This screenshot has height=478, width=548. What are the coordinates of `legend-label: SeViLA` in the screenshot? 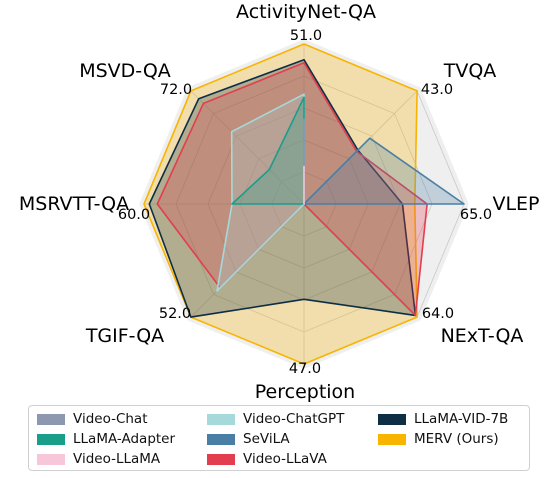 It's located at (266, 439).